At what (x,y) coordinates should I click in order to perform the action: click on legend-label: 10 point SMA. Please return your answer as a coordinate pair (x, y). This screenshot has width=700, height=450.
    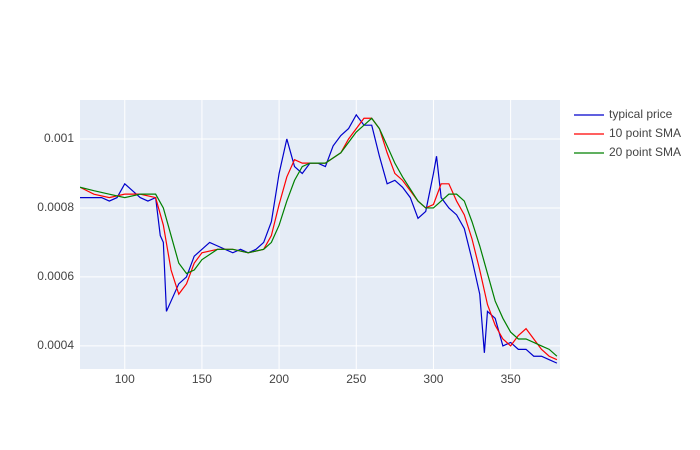
    Looking at the image, I should click on (645, 133).